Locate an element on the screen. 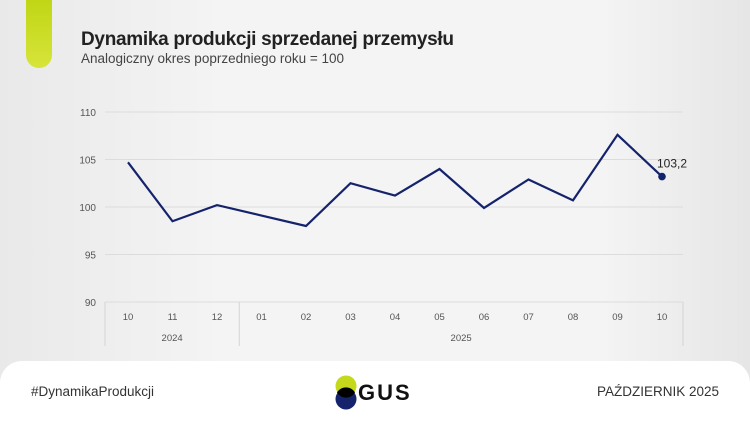  last-value-label: 103,2 is located at coordinates (672, 164).